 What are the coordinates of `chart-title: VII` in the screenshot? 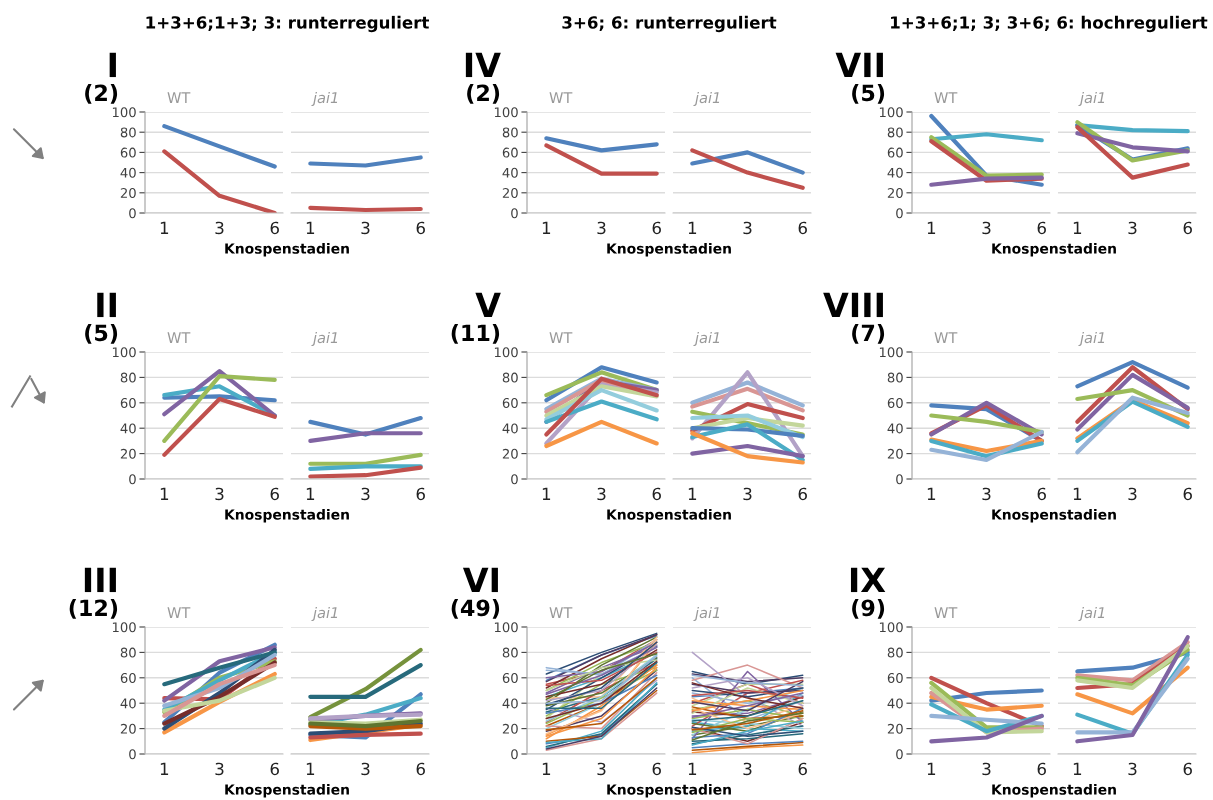 It's located at (859, 65).